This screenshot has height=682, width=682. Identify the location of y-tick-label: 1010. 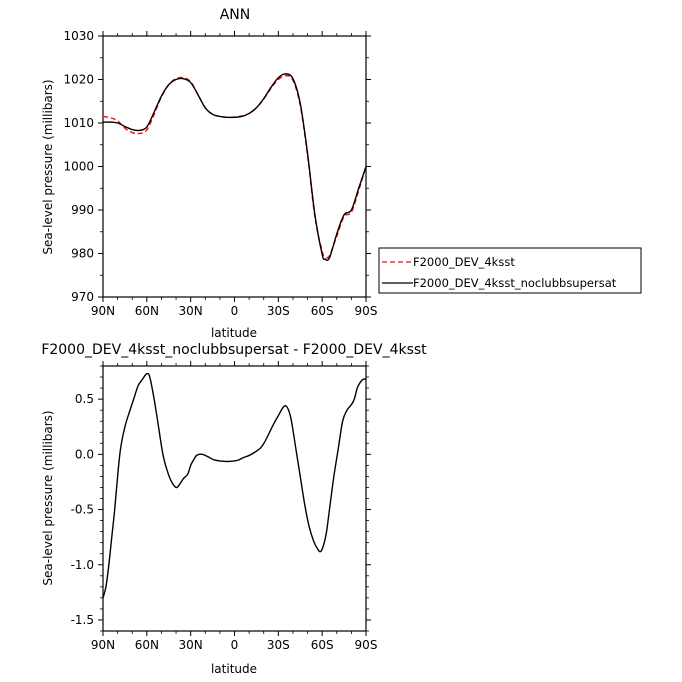
(78, 123).